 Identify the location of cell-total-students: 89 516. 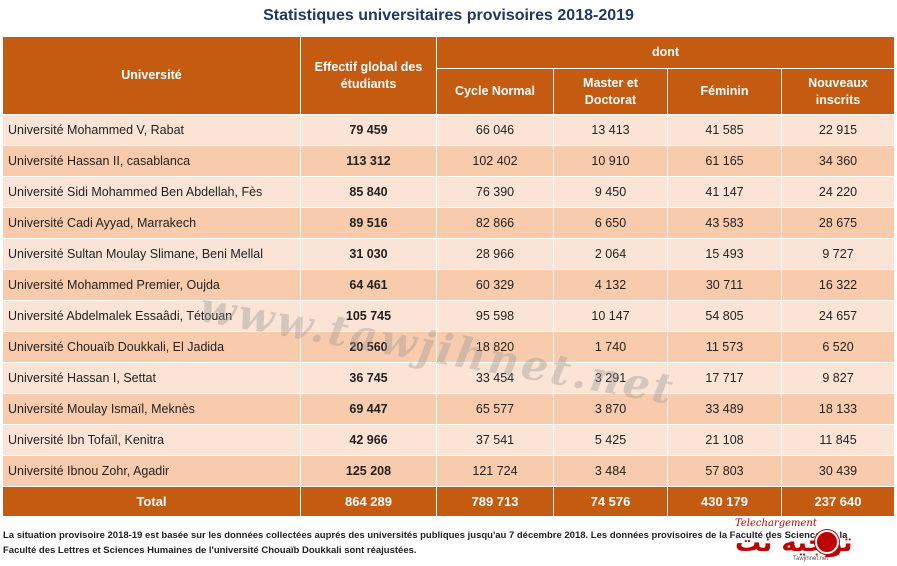
(368, 223).